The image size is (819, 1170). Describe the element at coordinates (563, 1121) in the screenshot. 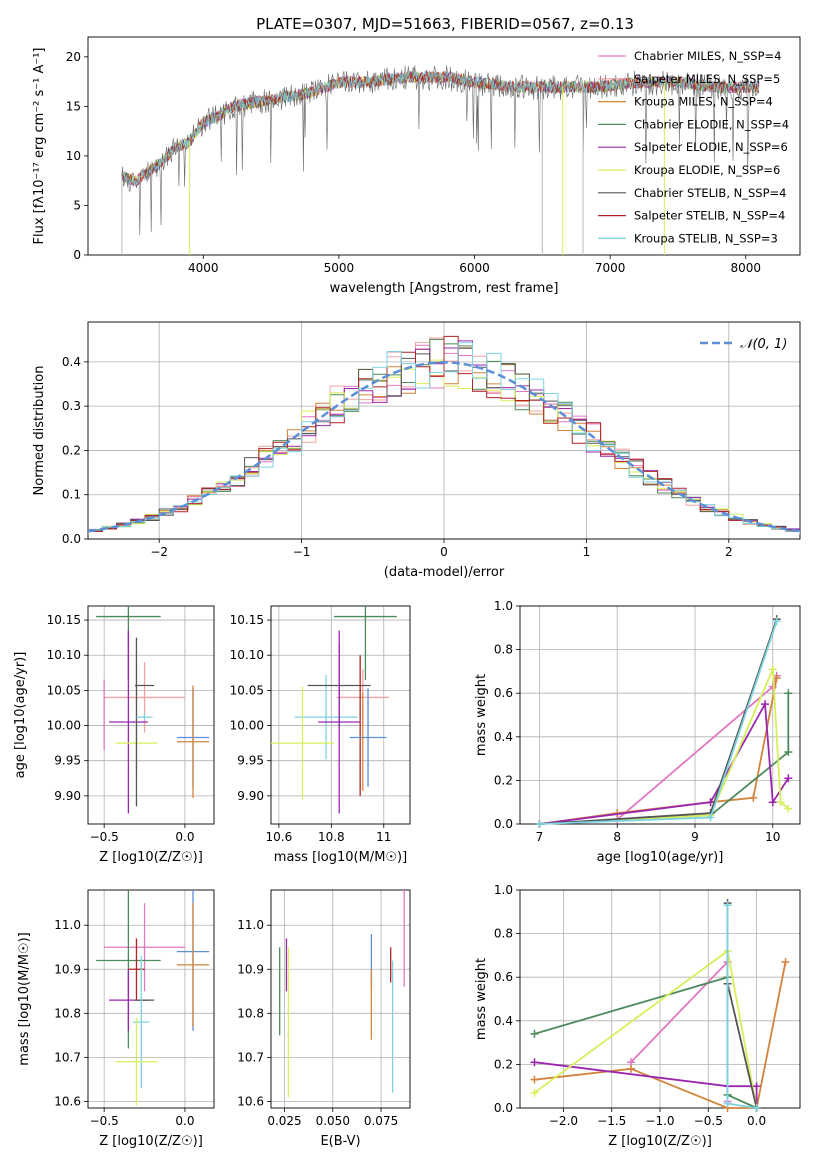

I see `x-tick-label: −2.0` at that location.